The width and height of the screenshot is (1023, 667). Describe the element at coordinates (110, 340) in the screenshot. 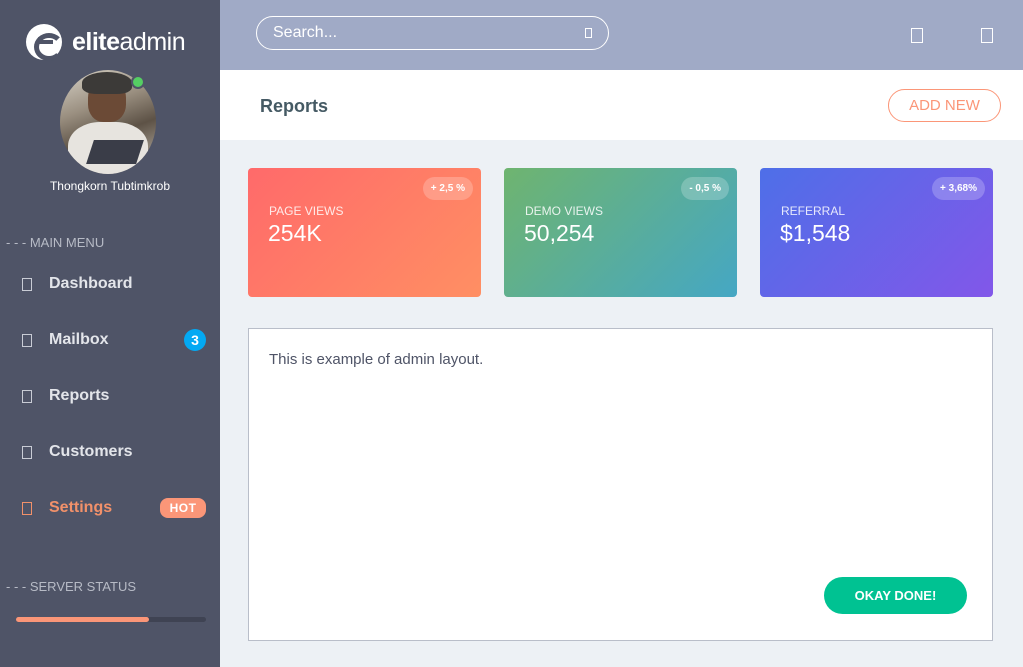

I see `sidebar-item-mailbox: Mailbox 3` at that location.